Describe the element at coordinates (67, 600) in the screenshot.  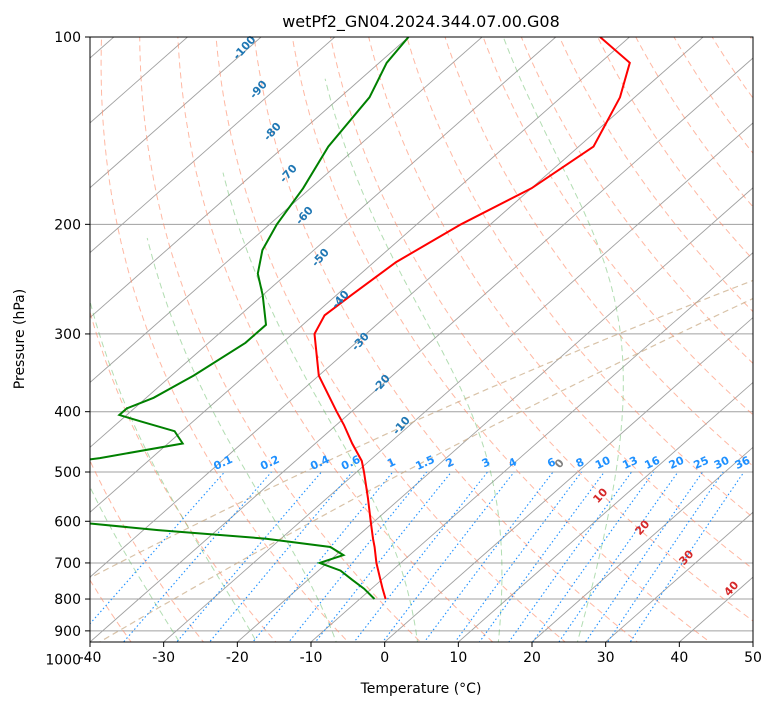
I see `y-tick-label: 800` at that location.